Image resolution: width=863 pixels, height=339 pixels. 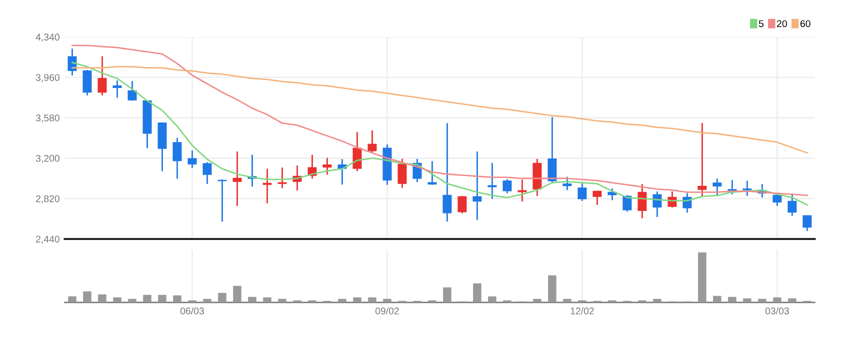 I want to click on legend-label: 20, so click(x=782, y=24).